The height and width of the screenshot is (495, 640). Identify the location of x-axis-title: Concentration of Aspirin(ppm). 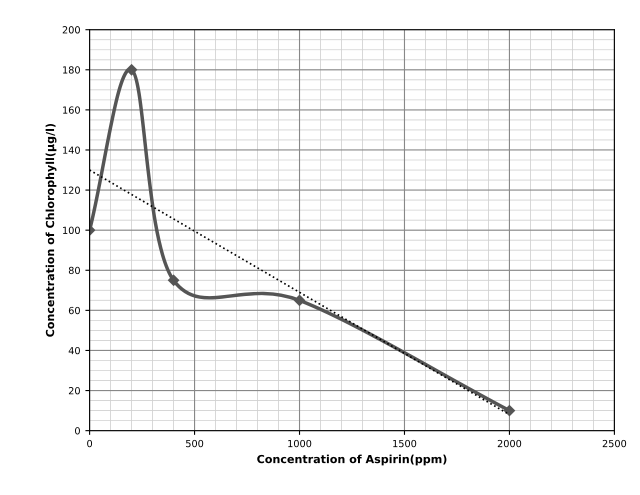
(351, 460).